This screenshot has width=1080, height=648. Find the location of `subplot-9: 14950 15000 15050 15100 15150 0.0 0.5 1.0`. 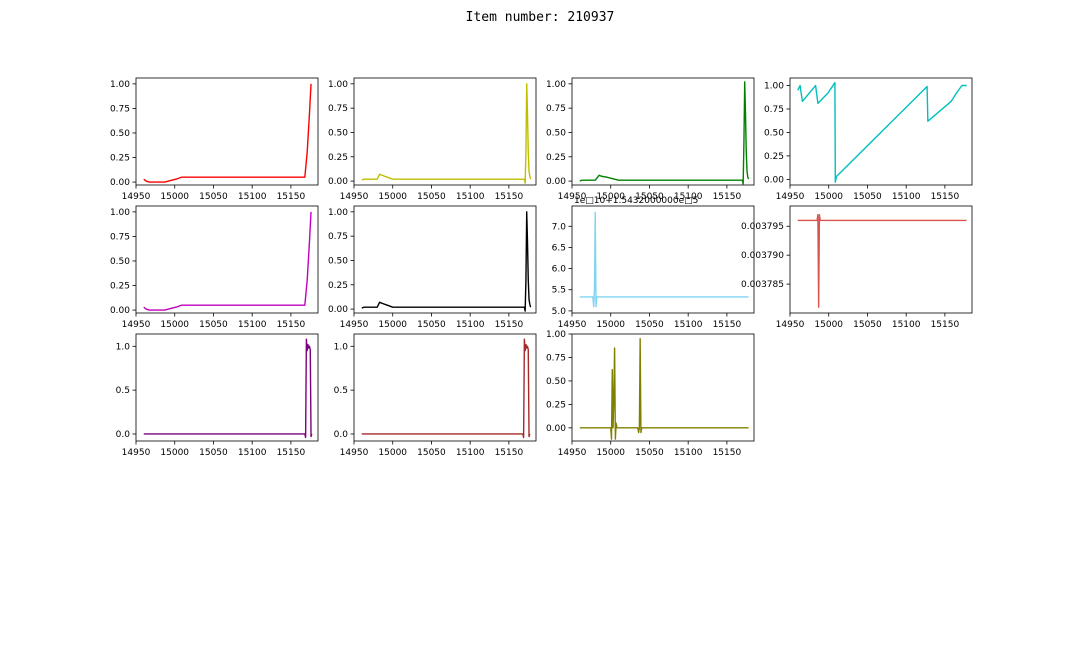

subplot-9: 14950 15000 15050 15100 15150 0.0 0.5 1.0 is located at coordinates (217, 395).